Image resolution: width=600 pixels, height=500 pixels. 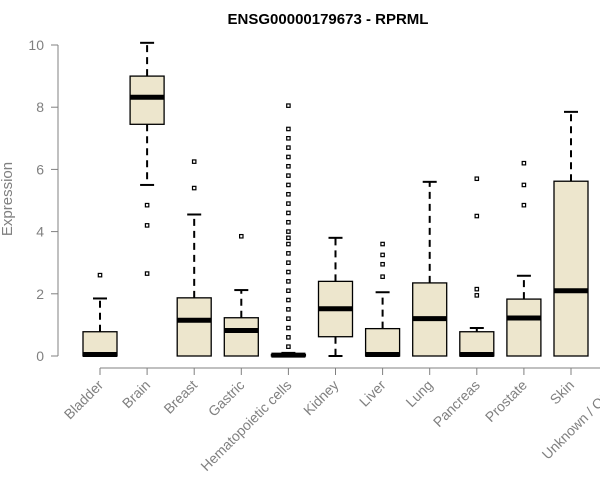 What do you see at coordinates (36, 45) in the screenshot?
I see `y-tick-label: 10` at bounding box center [36, 45].